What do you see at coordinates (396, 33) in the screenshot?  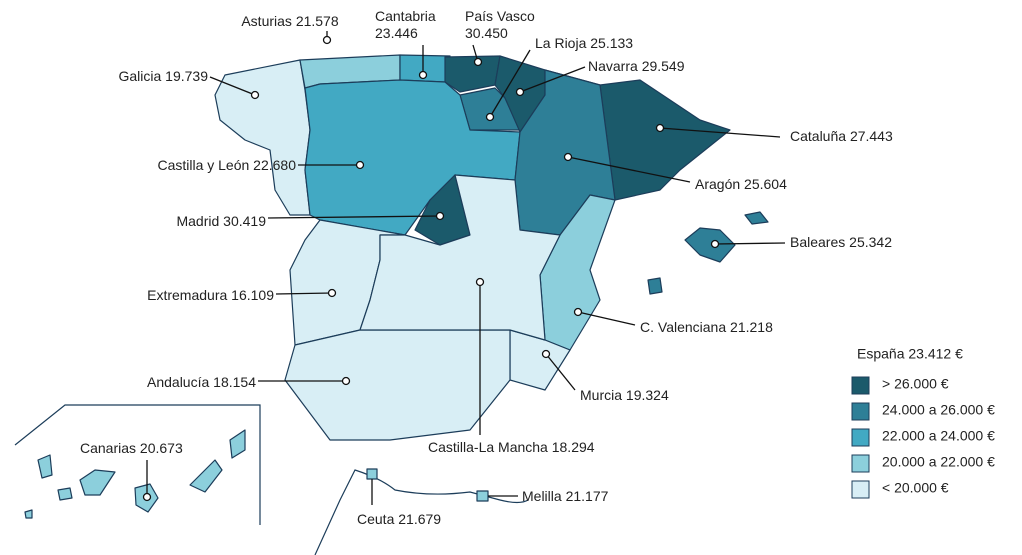 I see `region-value: 23.446` at bounding box center [396, 33].